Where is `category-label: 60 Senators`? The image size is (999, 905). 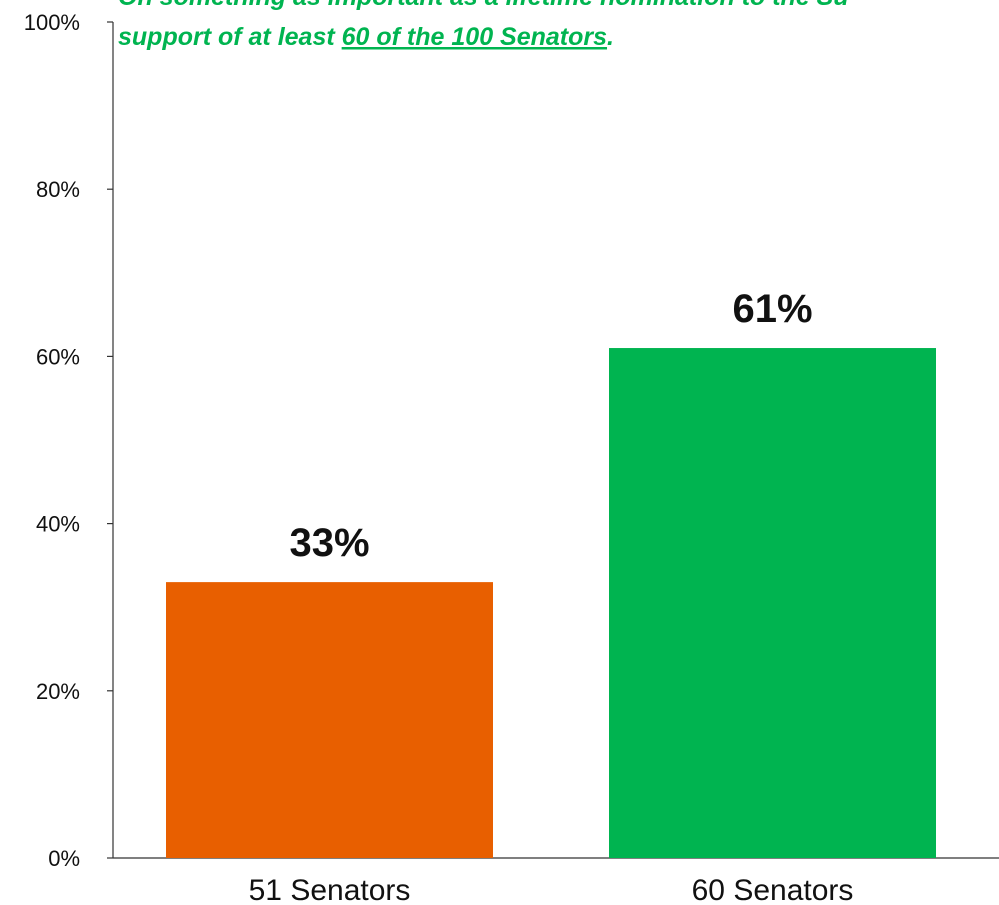 category-label: 60 Senators is located at coordinates (773, 889).